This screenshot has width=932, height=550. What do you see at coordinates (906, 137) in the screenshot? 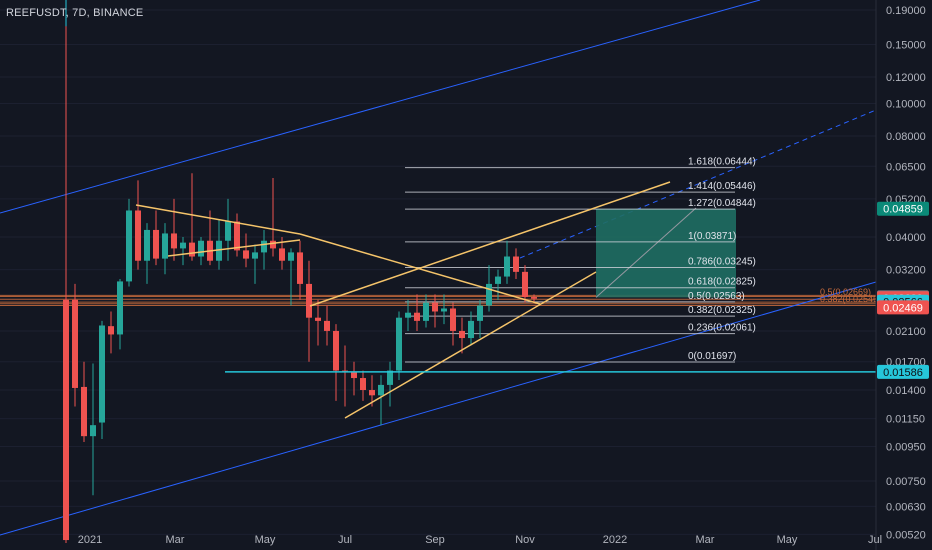
I see `price-tick-label: 0.08000` at bounding box center [906, 137].